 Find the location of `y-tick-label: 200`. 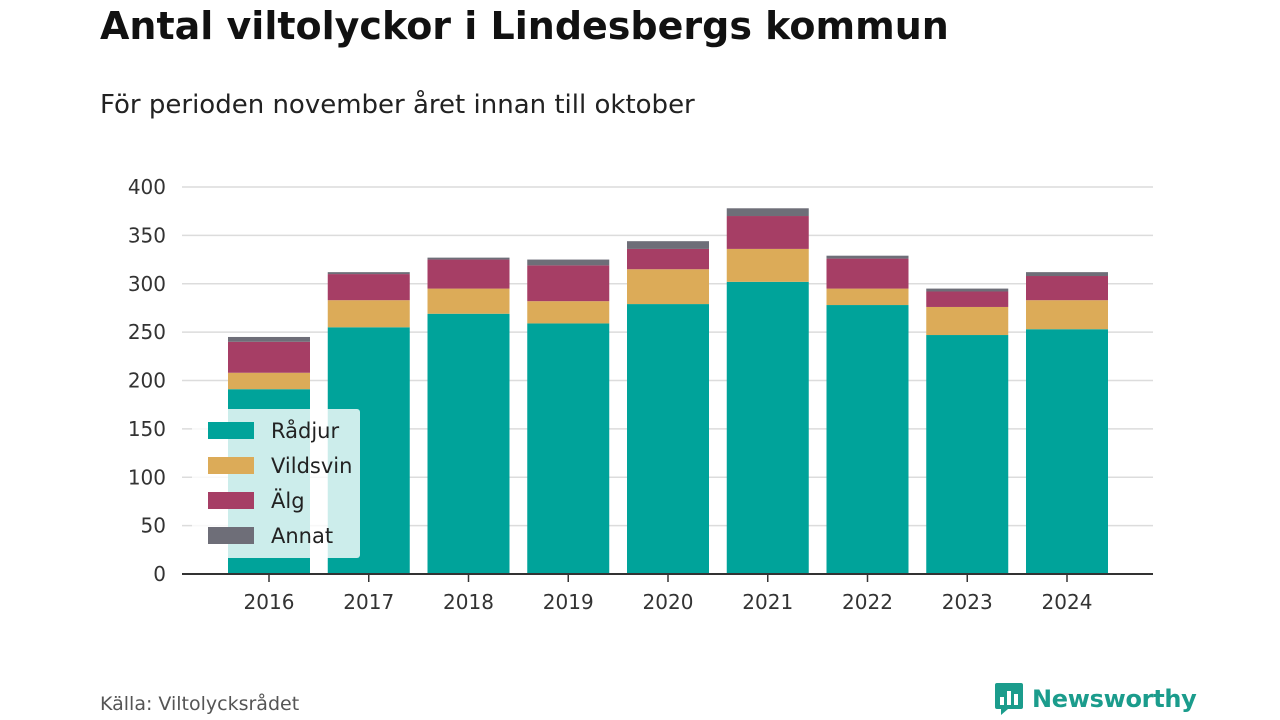

y-tick-label: 200 is located at coordinates (147, 381).